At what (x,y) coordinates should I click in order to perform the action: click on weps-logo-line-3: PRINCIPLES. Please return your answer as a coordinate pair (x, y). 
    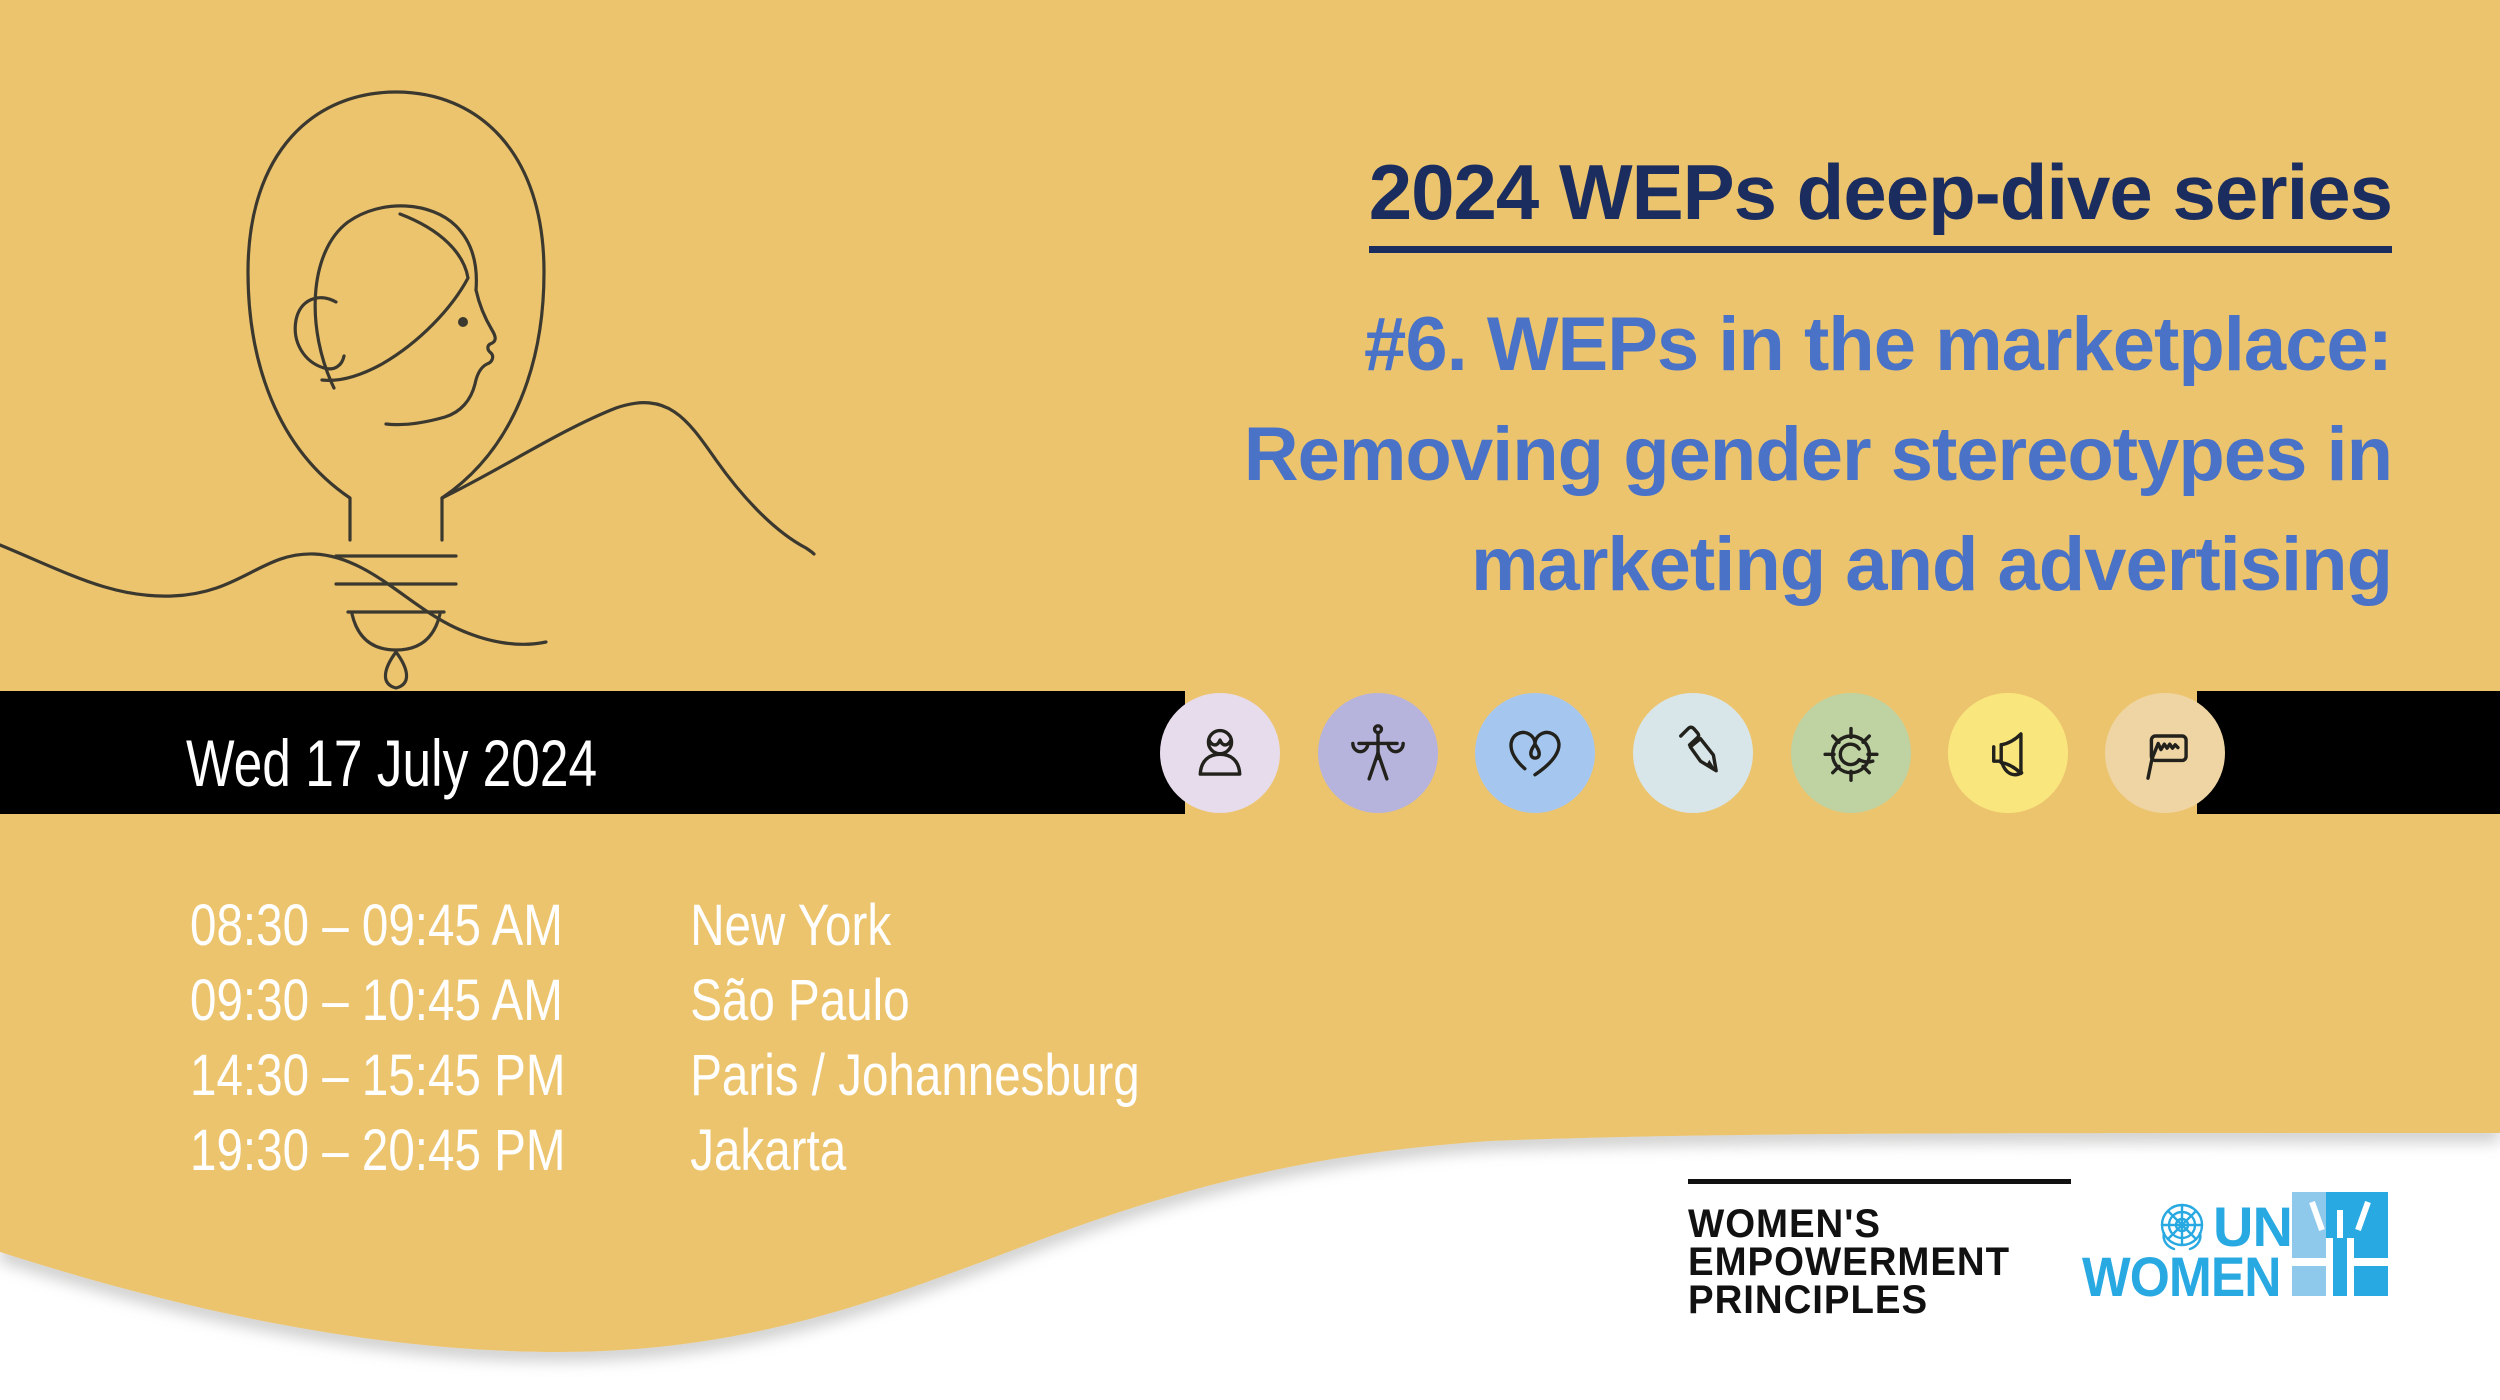
    Looking at the image, I should click on (1808, 1300).